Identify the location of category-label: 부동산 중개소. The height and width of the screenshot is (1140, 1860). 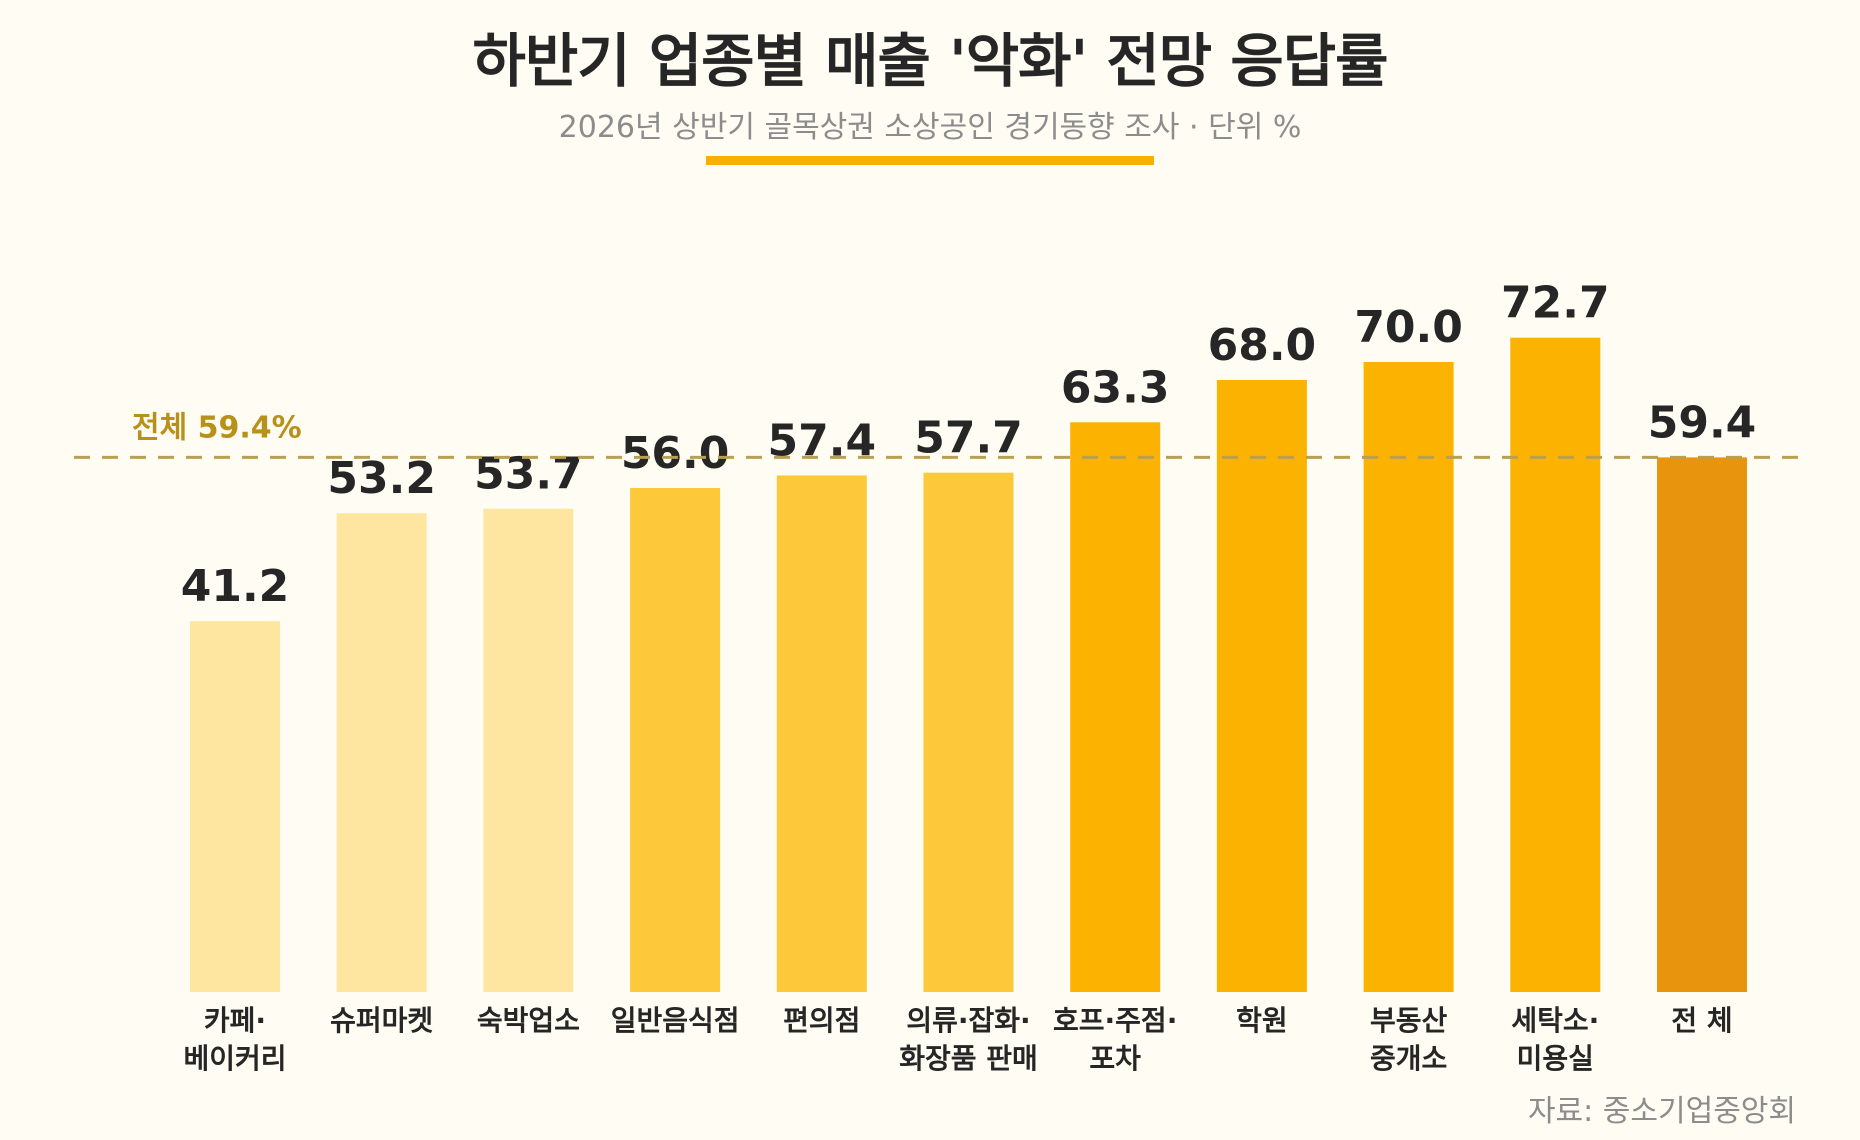
(1408, 1039).